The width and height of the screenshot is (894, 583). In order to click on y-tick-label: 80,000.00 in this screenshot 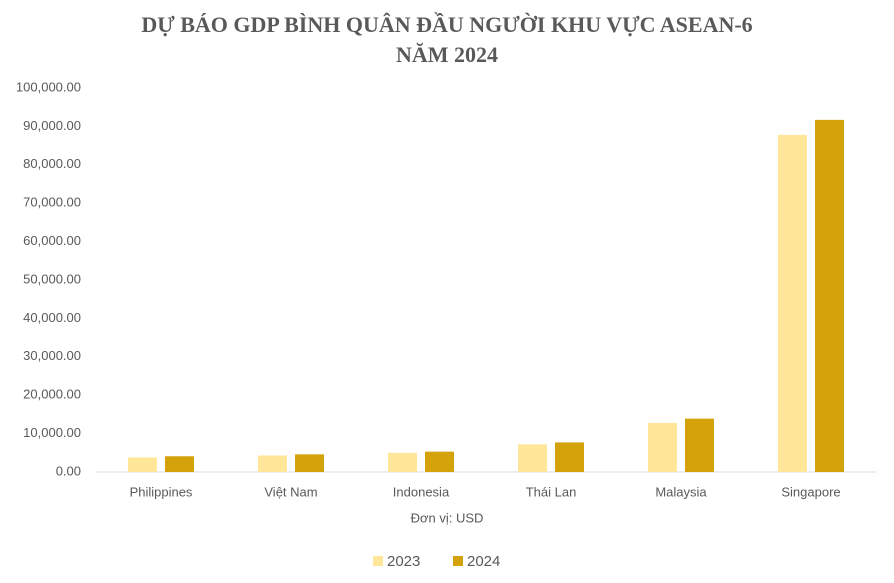, I will do `click(52, 163)`.